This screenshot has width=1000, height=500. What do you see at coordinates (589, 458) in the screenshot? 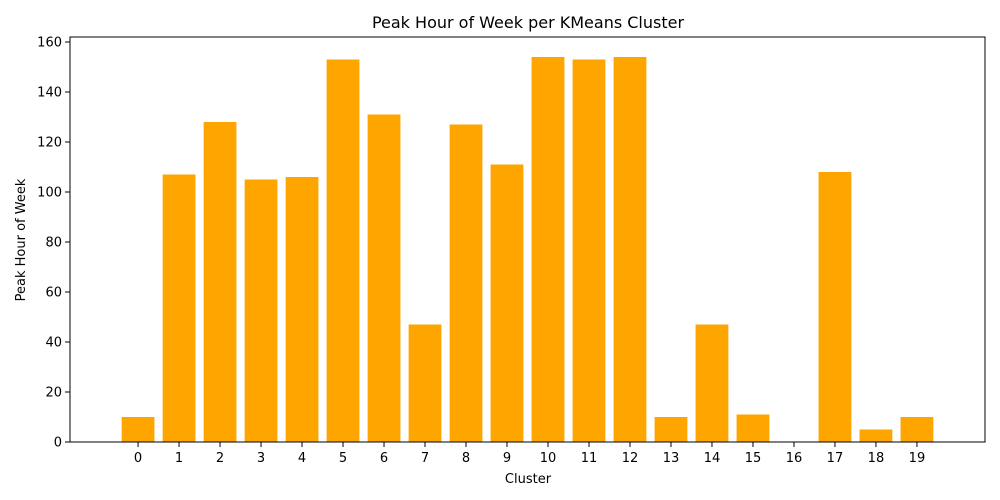
I see `x-tick-label: 11` at bounding box center [589, 458].